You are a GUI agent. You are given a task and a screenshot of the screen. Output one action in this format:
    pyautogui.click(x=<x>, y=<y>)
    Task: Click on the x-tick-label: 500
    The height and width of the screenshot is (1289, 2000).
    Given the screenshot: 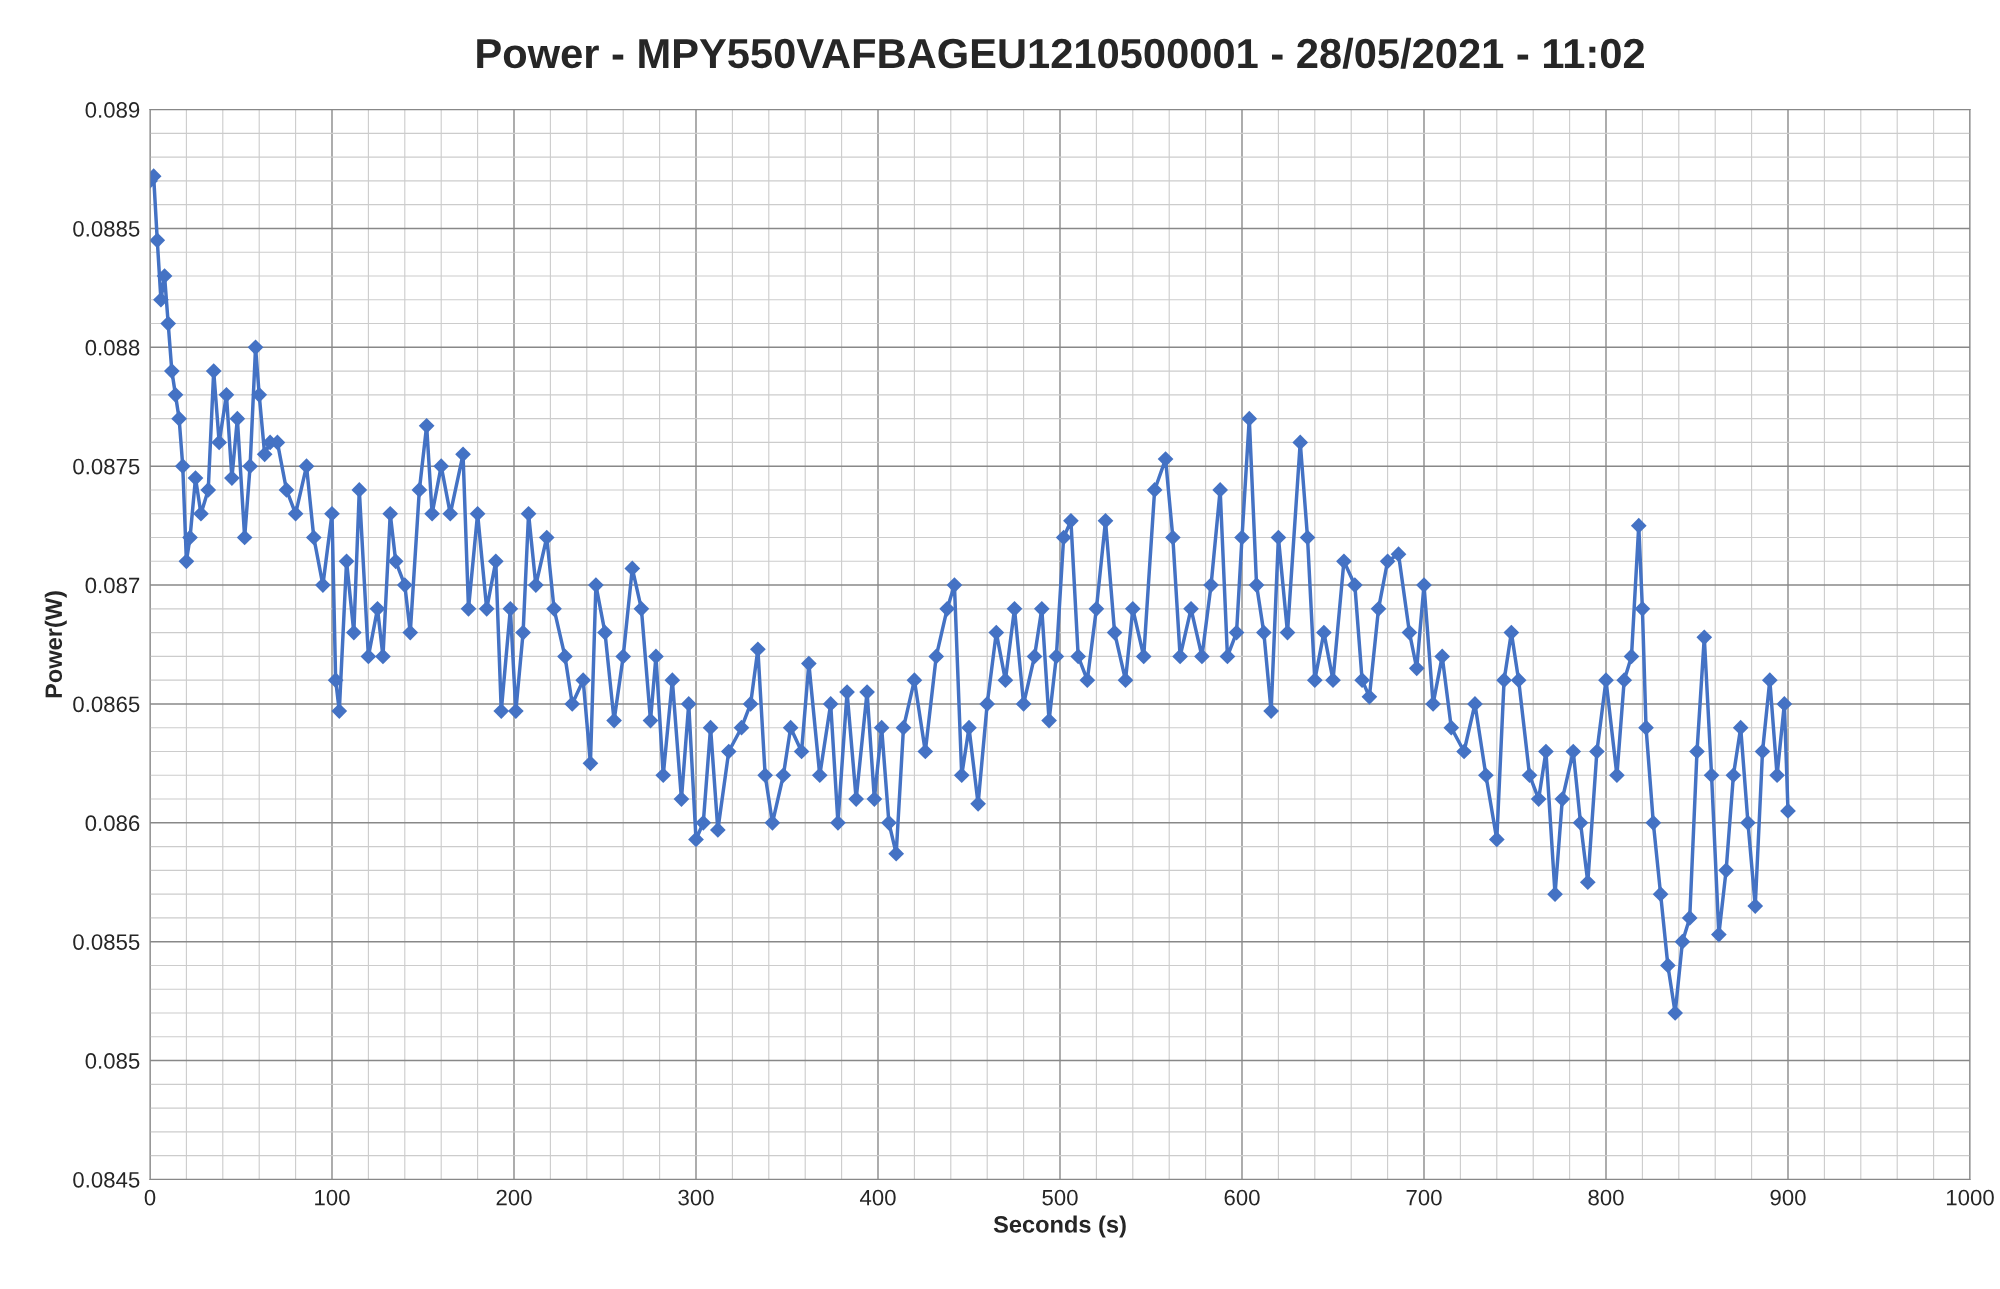 What is the action you would take?
    pyautogui.click(x=1060, y=1197)
    